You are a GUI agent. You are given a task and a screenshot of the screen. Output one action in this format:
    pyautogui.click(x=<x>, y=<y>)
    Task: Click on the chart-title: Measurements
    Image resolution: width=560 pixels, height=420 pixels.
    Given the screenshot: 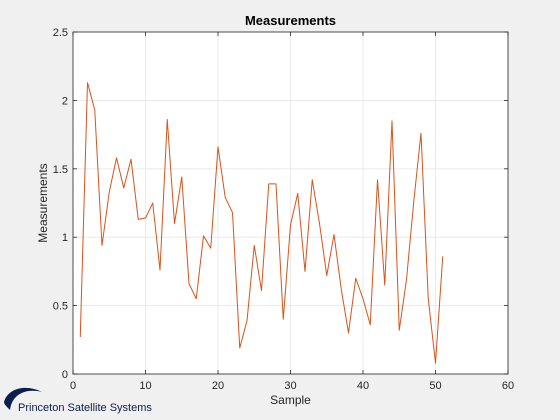 What is the action you would take?
    pyautogui.click(x=290, y=20)
    